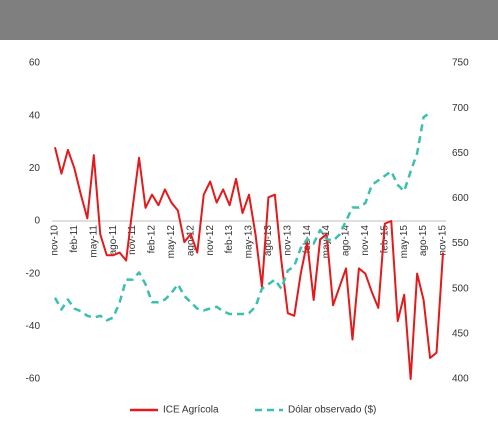 The height and width of the screenshot is (430, 498). I want to click on y2-tick-label: 600, so click(460, 198).